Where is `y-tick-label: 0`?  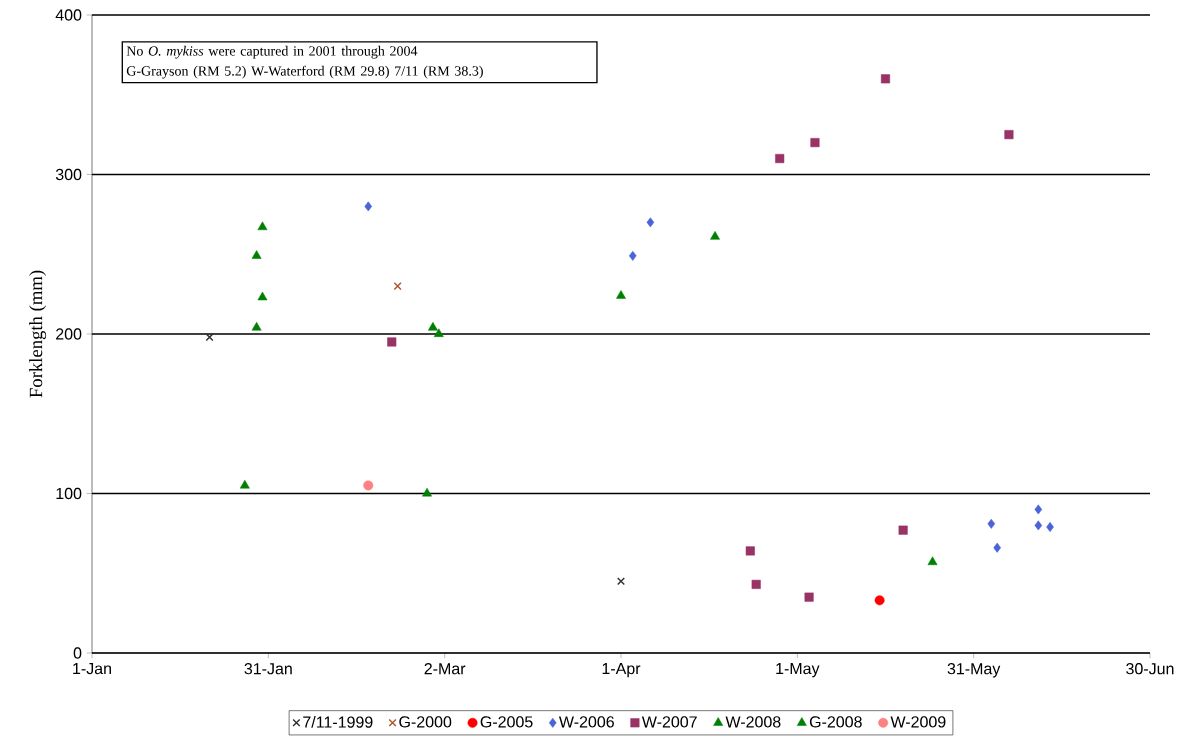
y-tick-label: 0 is located at coordinates (77, 653).